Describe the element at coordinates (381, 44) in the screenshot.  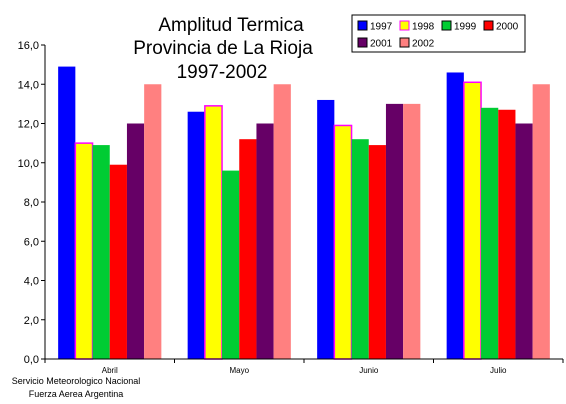
I see `legend-label-2001: 2001` at that location.